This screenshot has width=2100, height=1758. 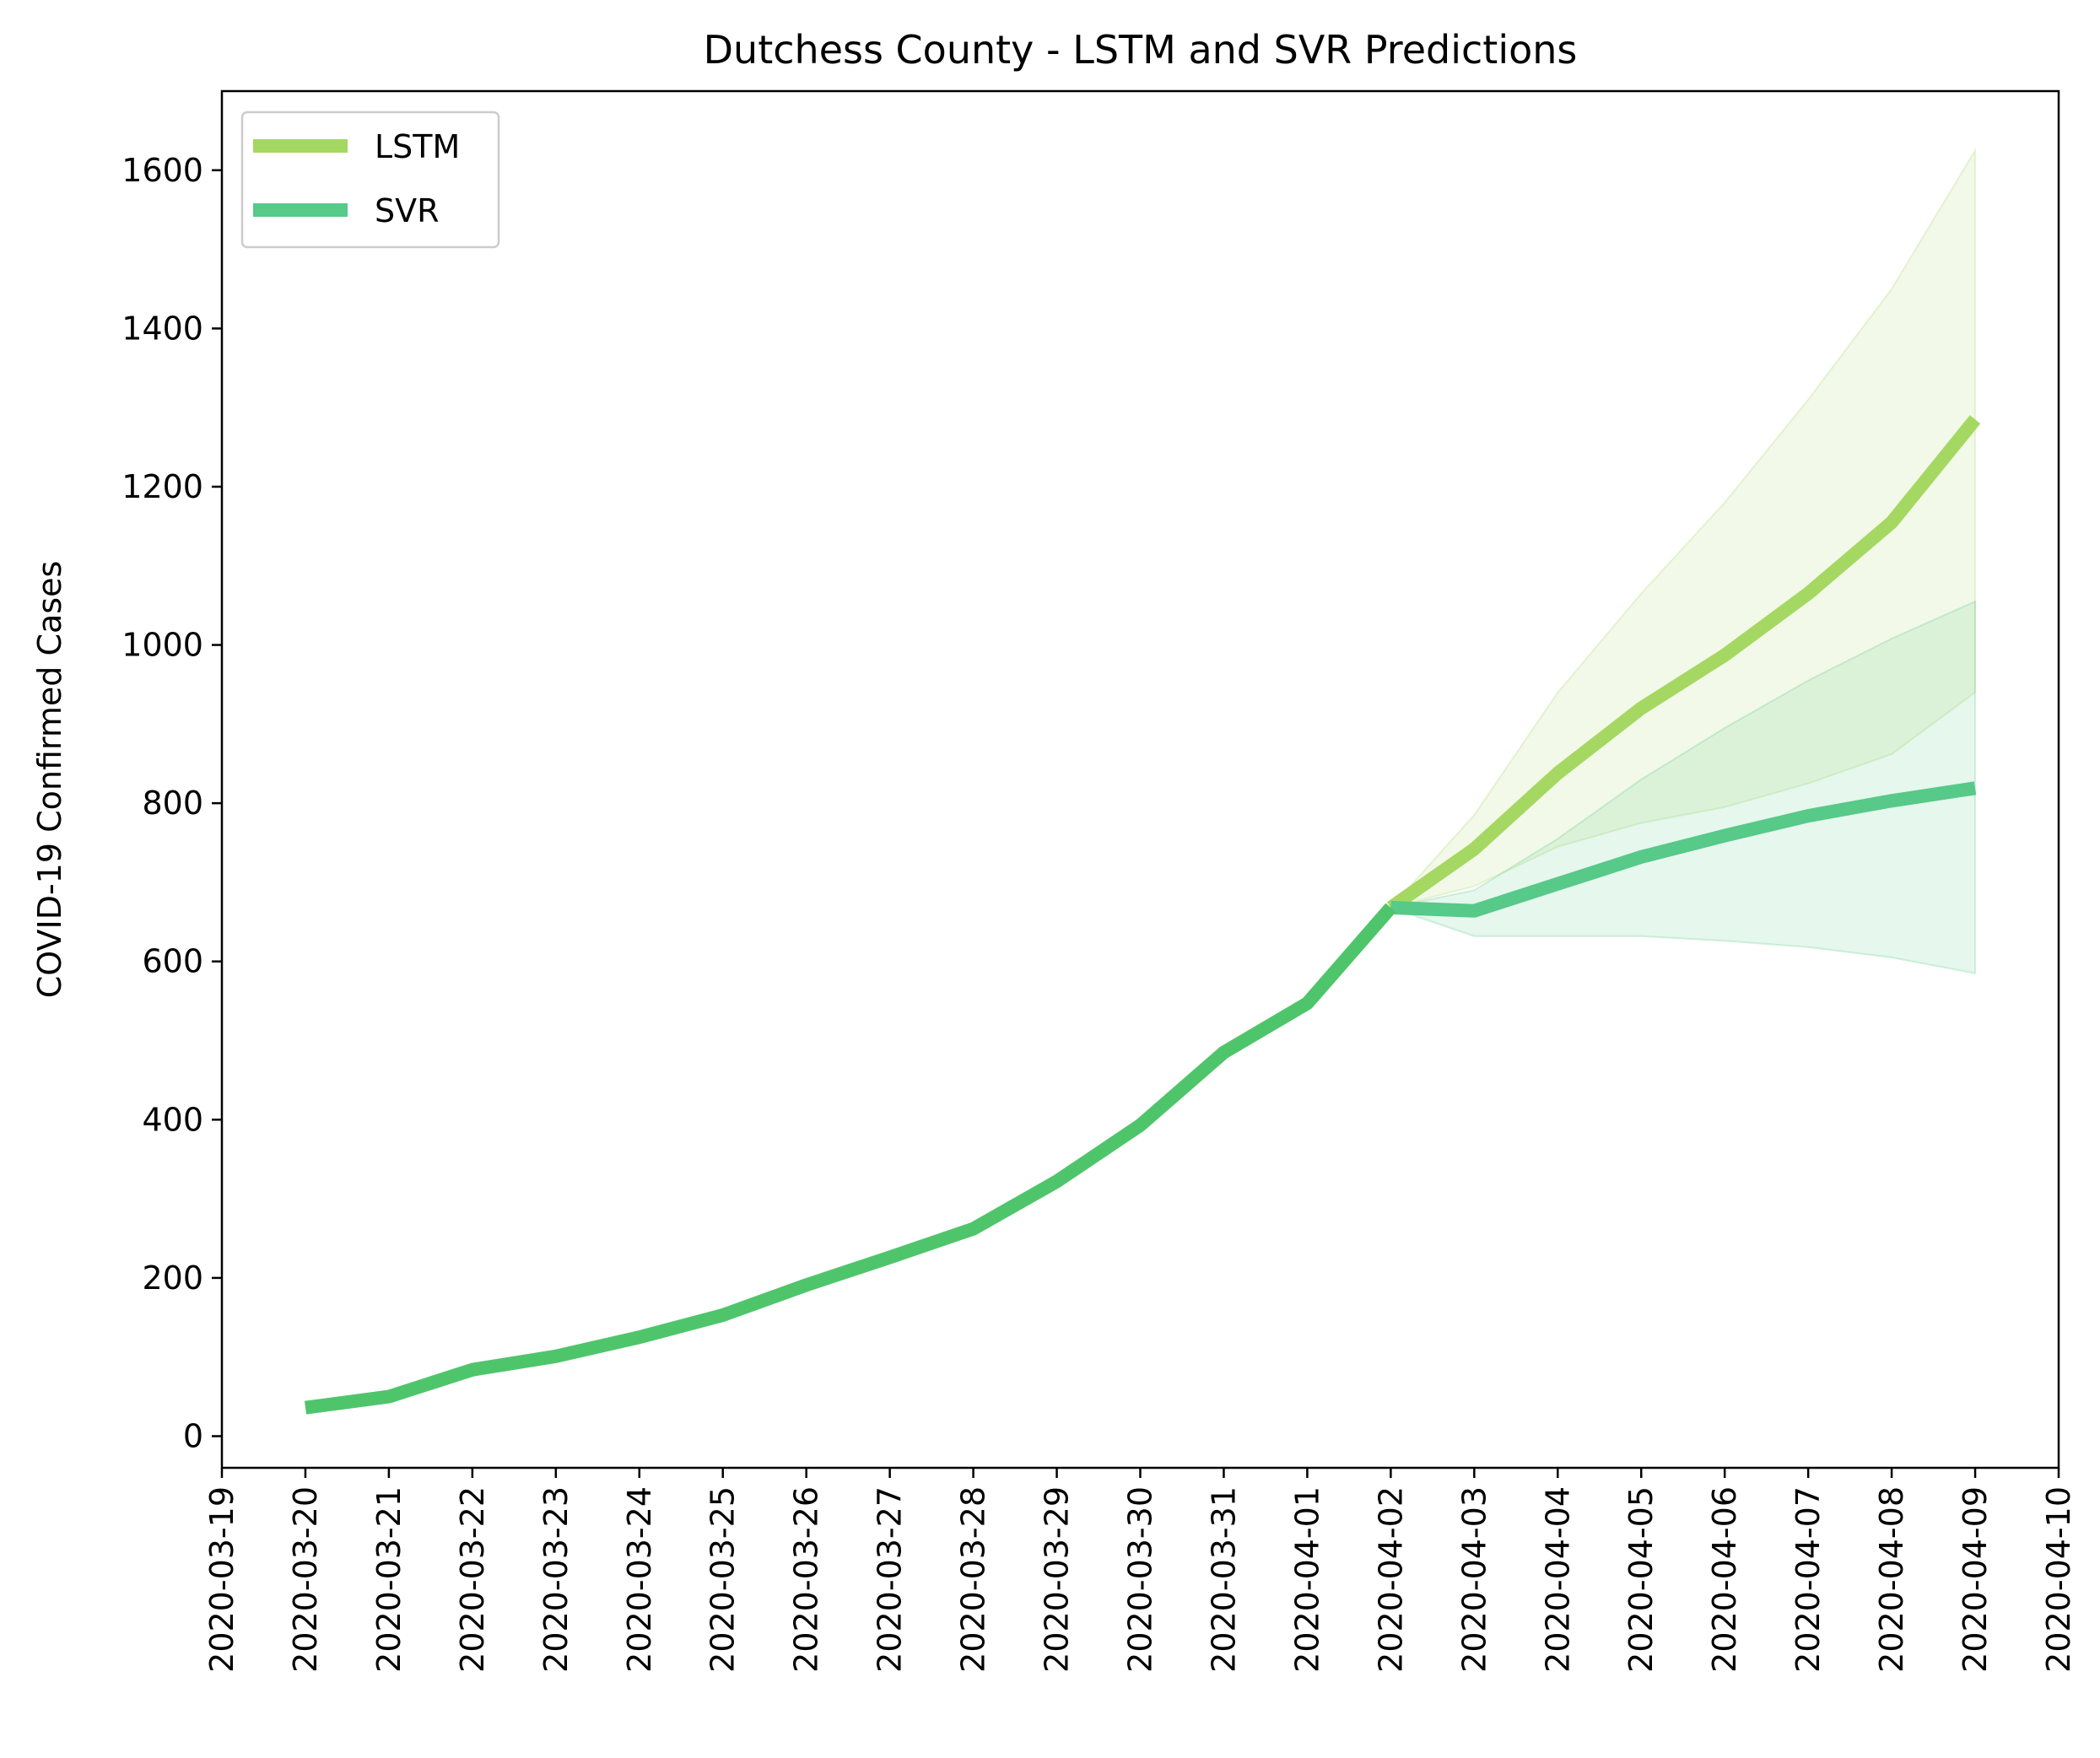 I want to click on x-tick-label: 2020-03-23, so click(x=556, y=1579).